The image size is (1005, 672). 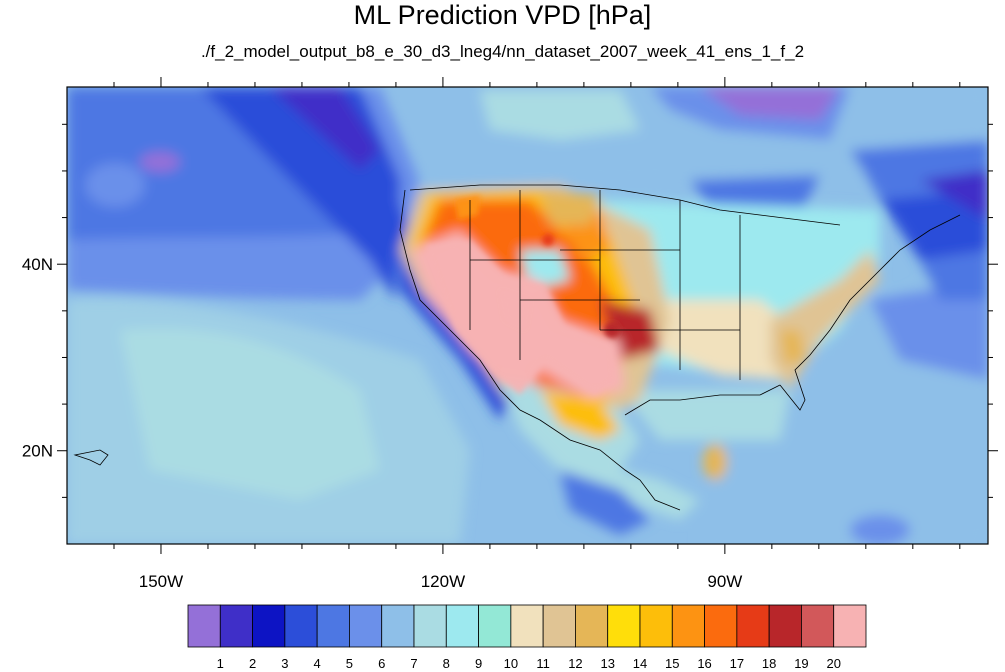 What do you see at coordinates (511, 663) in the screenshot?
I see `colorbar-label: 10` at bounding box center [511, 663].